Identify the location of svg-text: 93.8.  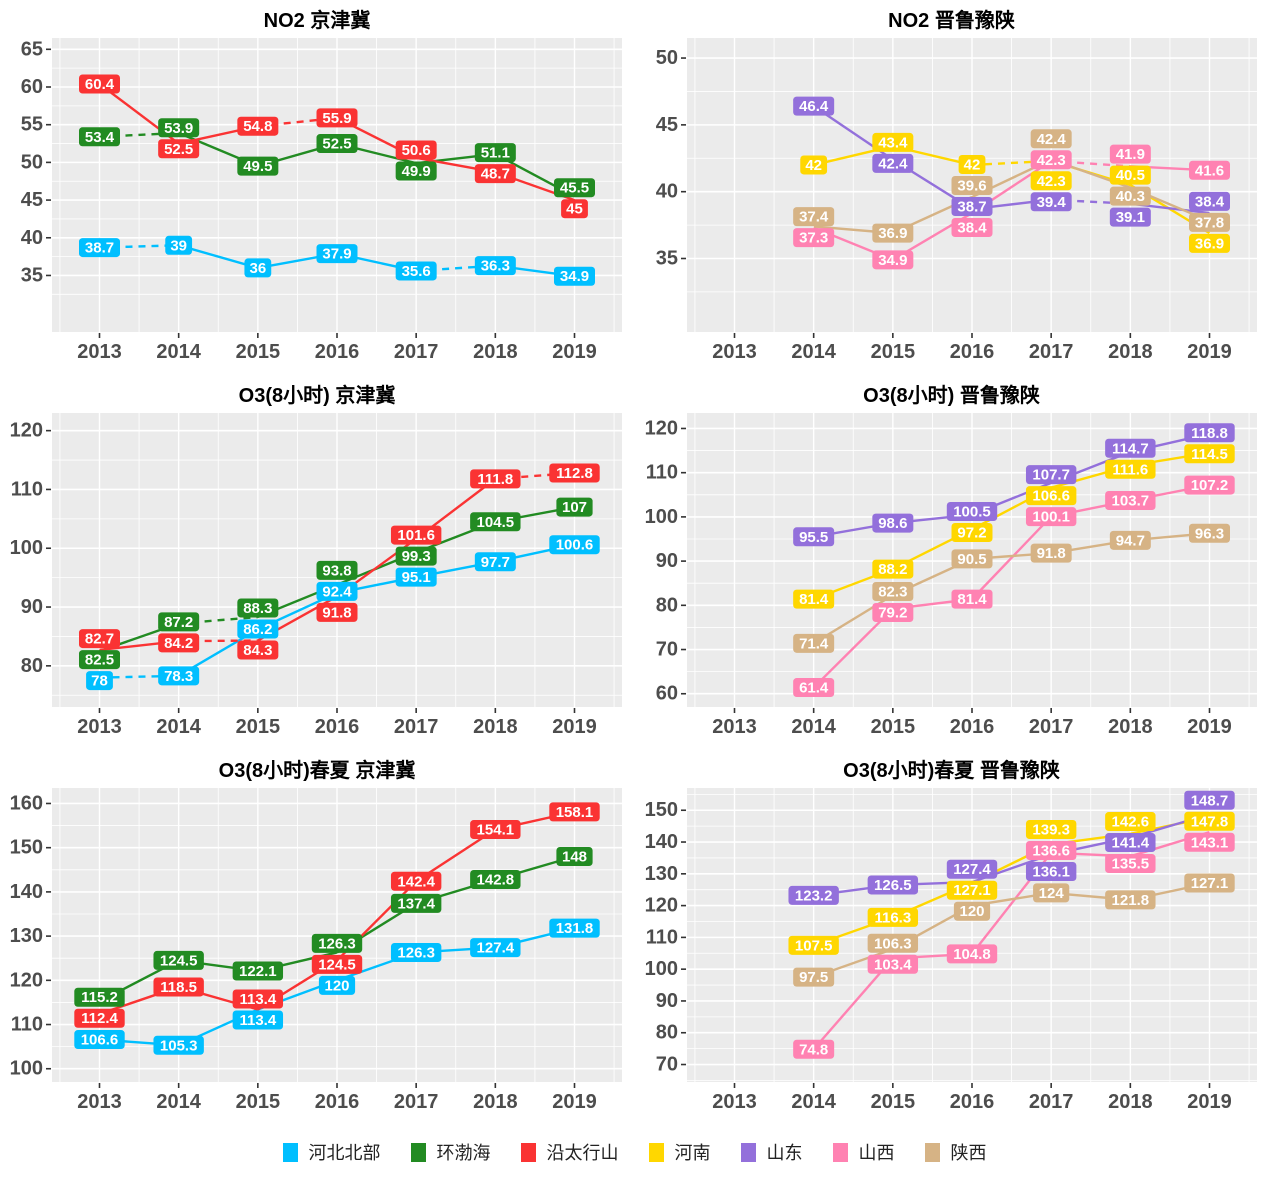
(336, 570).